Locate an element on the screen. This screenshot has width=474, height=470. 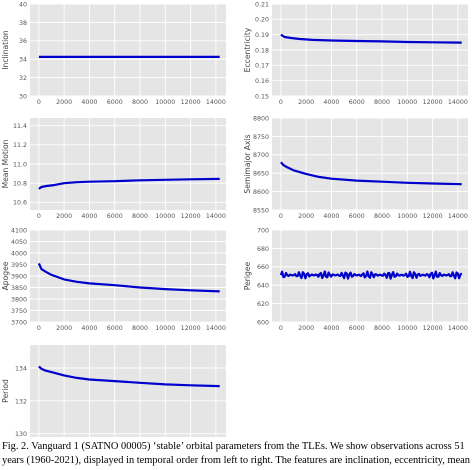
y-tick-label: 0.18 is located at coordinates (262, 50).